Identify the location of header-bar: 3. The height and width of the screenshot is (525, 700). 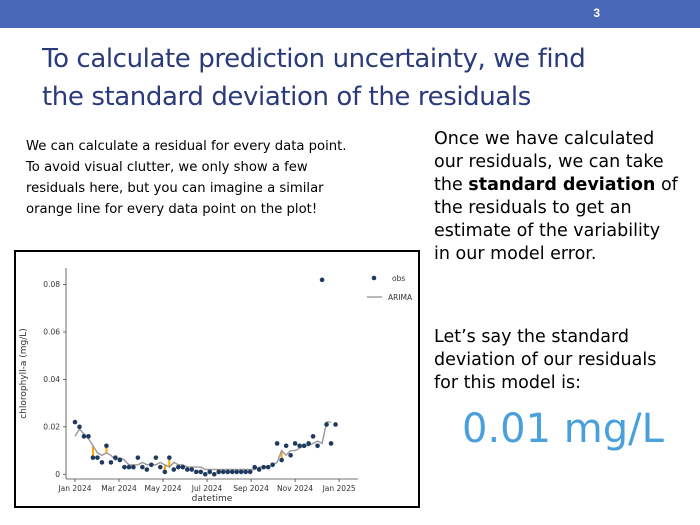
(350, 14).